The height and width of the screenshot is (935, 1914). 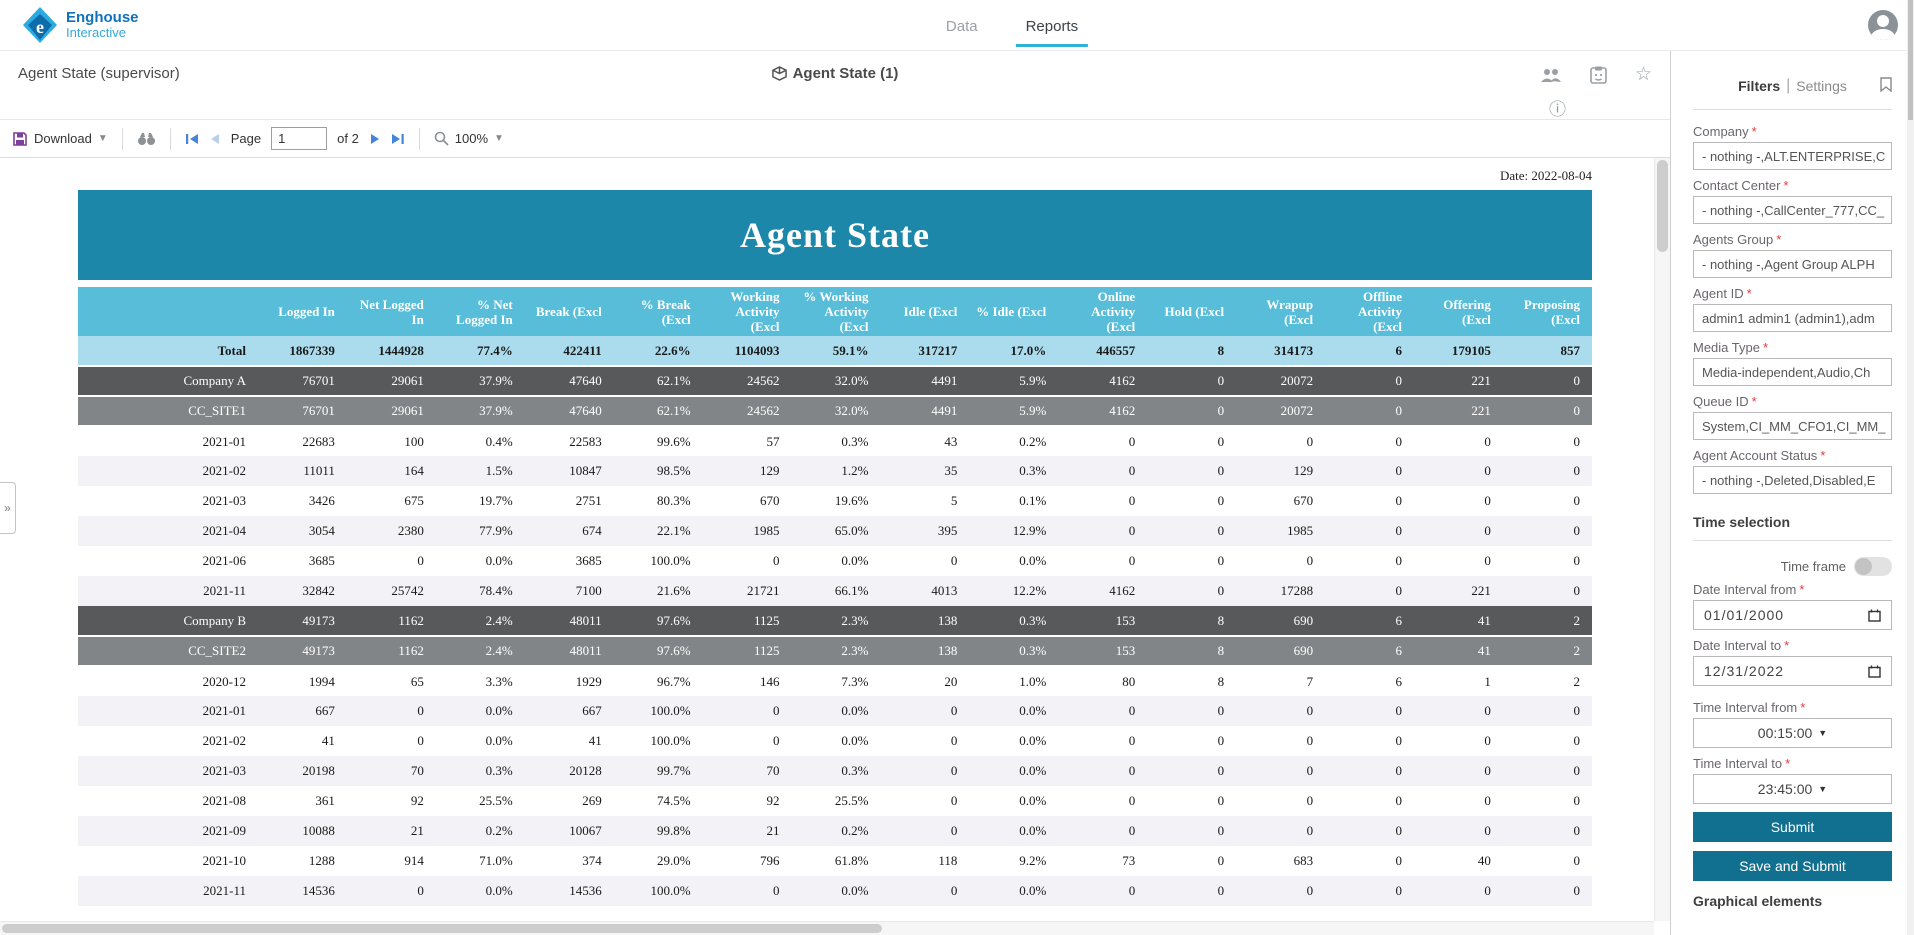 I want to click on user-avatar-icon, so click(x=1883, y=25).